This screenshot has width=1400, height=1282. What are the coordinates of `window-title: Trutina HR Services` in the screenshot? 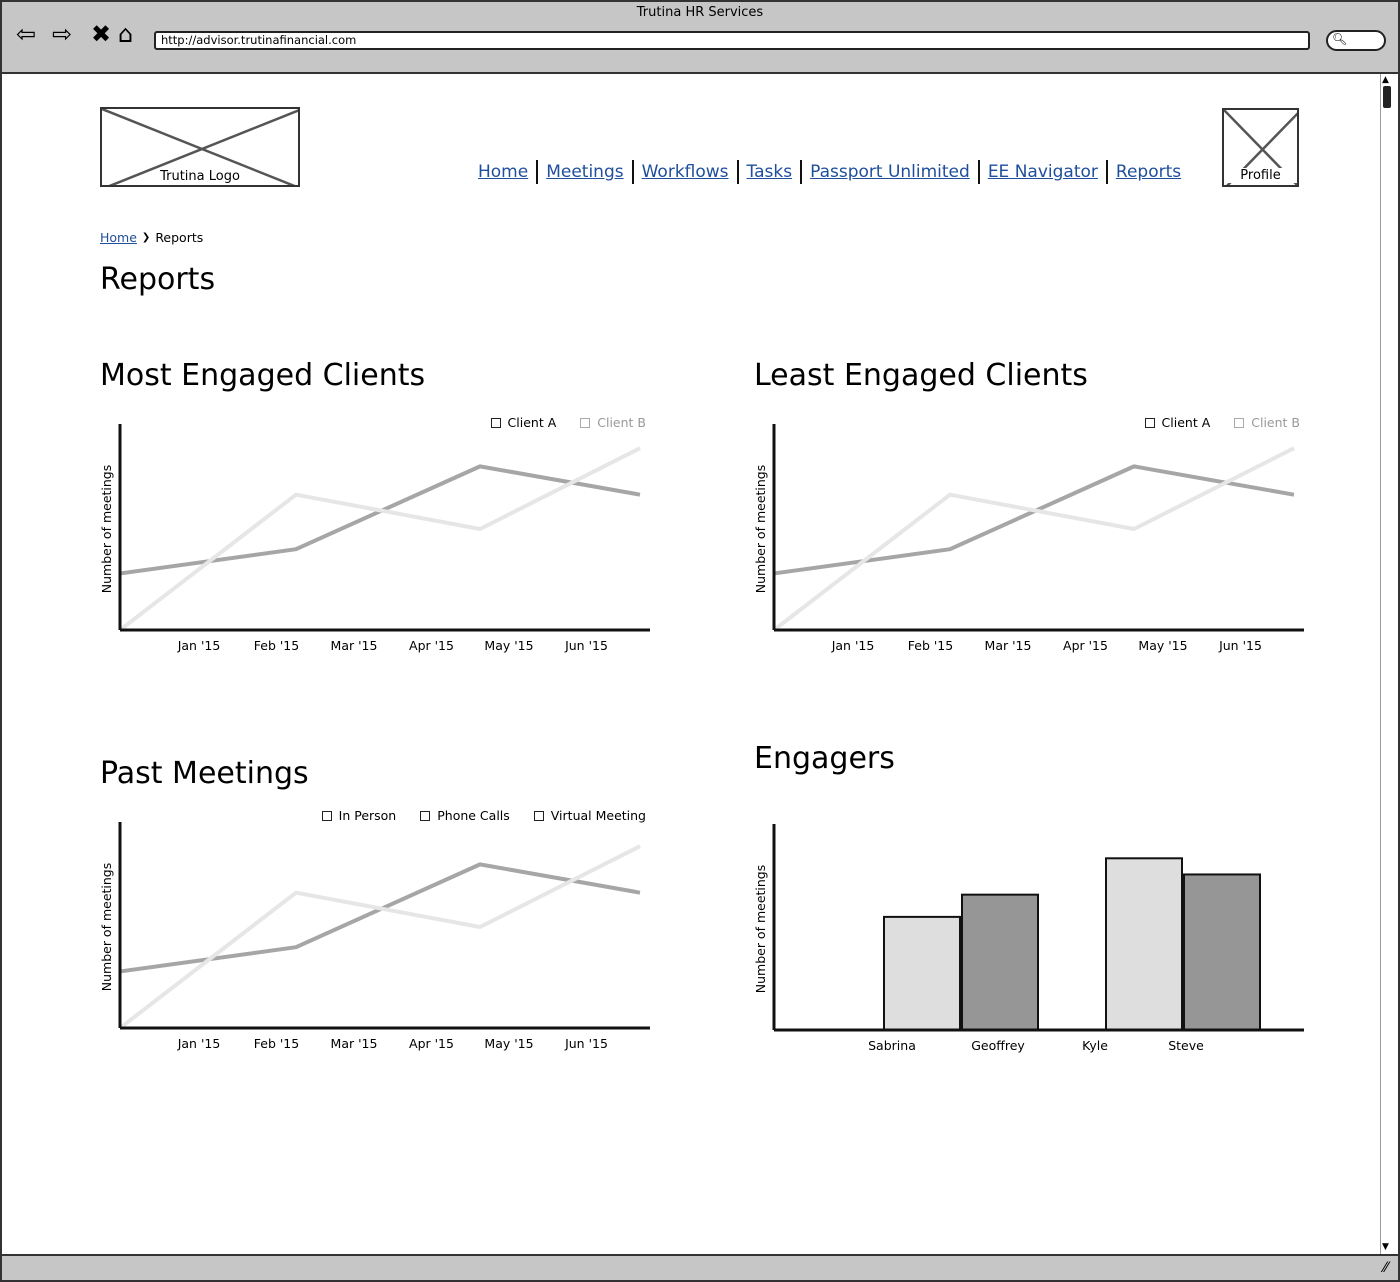 It's located at (700, 12).